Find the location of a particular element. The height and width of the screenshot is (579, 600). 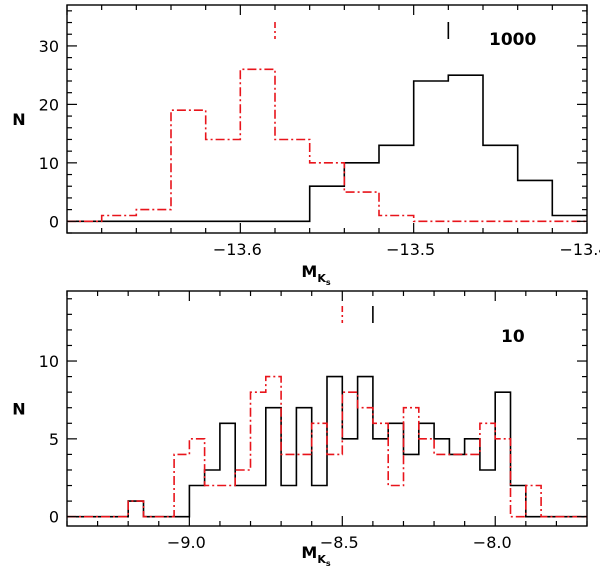

y-tick-label: 5 is located at coordinates (54, 439).